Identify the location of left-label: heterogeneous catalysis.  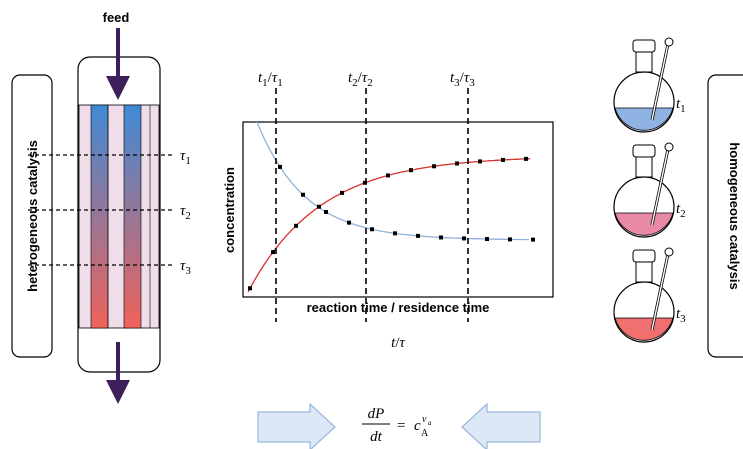
(32, 216).